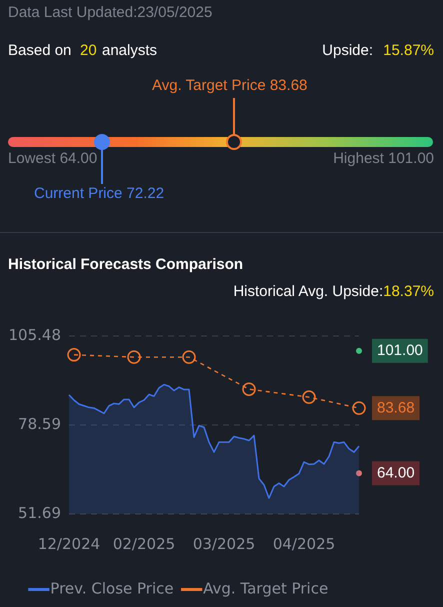 The width and height of the screenshot is (443, 607). What do you see at coordinates (383, 158) in the screenshot?
I see `text: Highest 101.00` at bounding box center [383, 158].